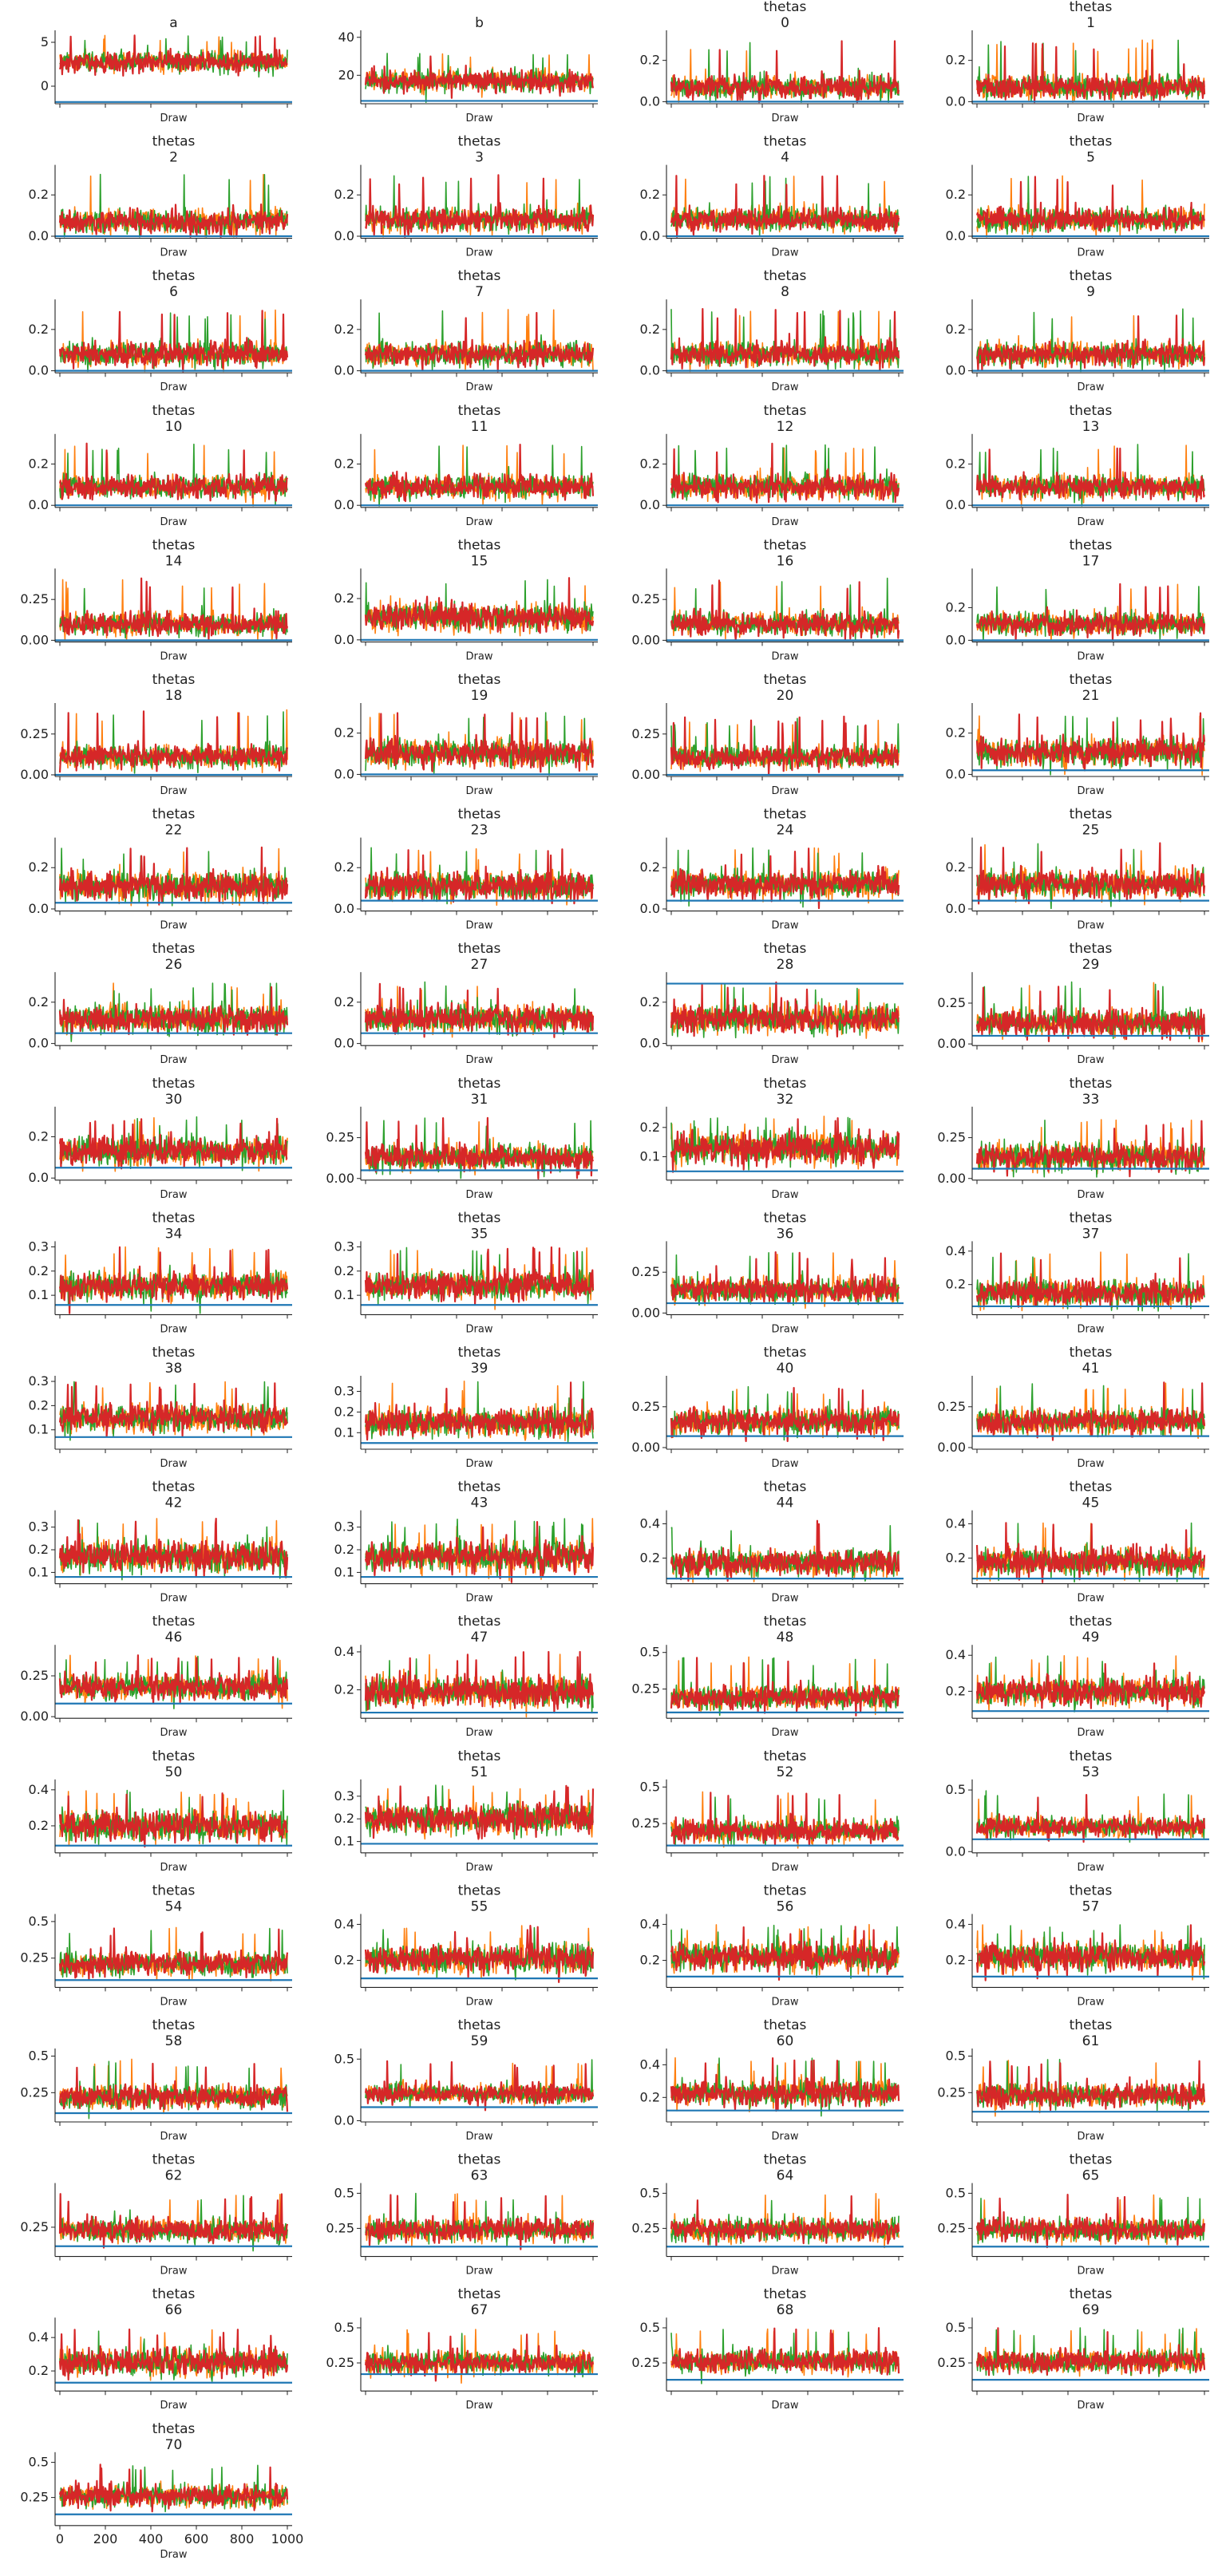  Describe the element at coordinates (785, 1772) in the screenshot. I see `subplot-title: 52` at that location.